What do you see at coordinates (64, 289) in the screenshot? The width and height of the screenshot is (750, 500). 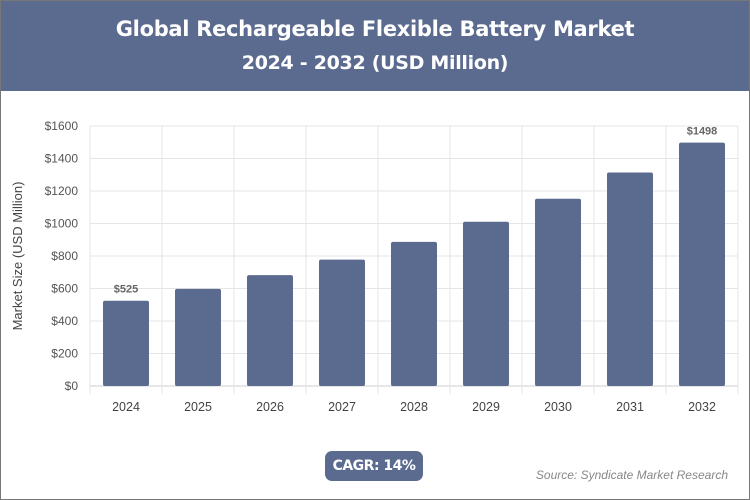 I see `y-tick-label: $600` at bounding box center [64, 289].